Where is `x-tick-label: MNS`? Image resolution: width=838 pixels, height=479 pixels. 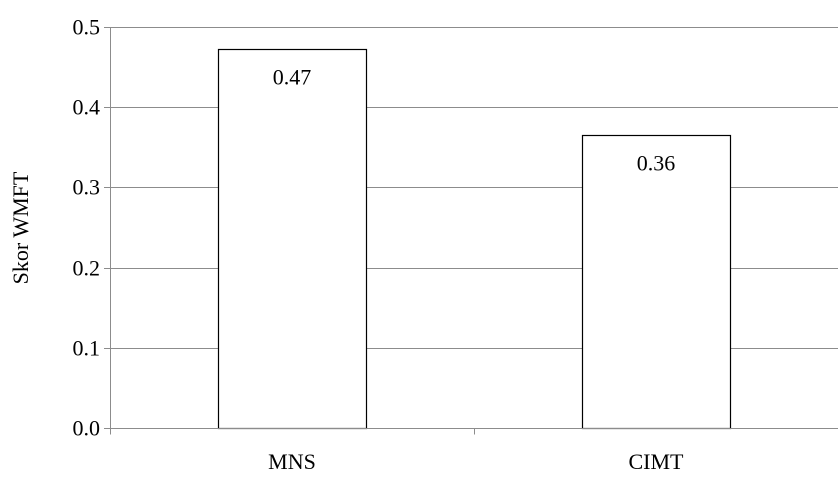 x-tick-label: MNS is located at coordinates (292, 461).